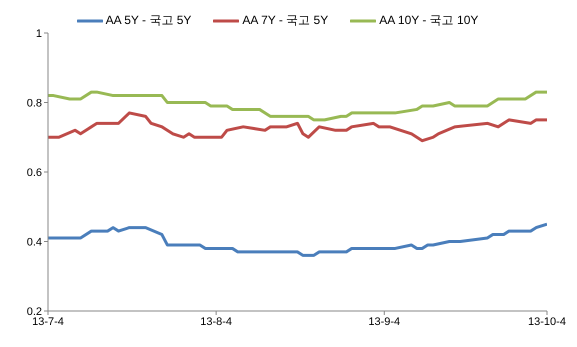  What do you see at coordinates (428, 20) in the screenshot?
I see `legend-label: AA 10Y - 국고 10Y` at bounding box center [428, 20].